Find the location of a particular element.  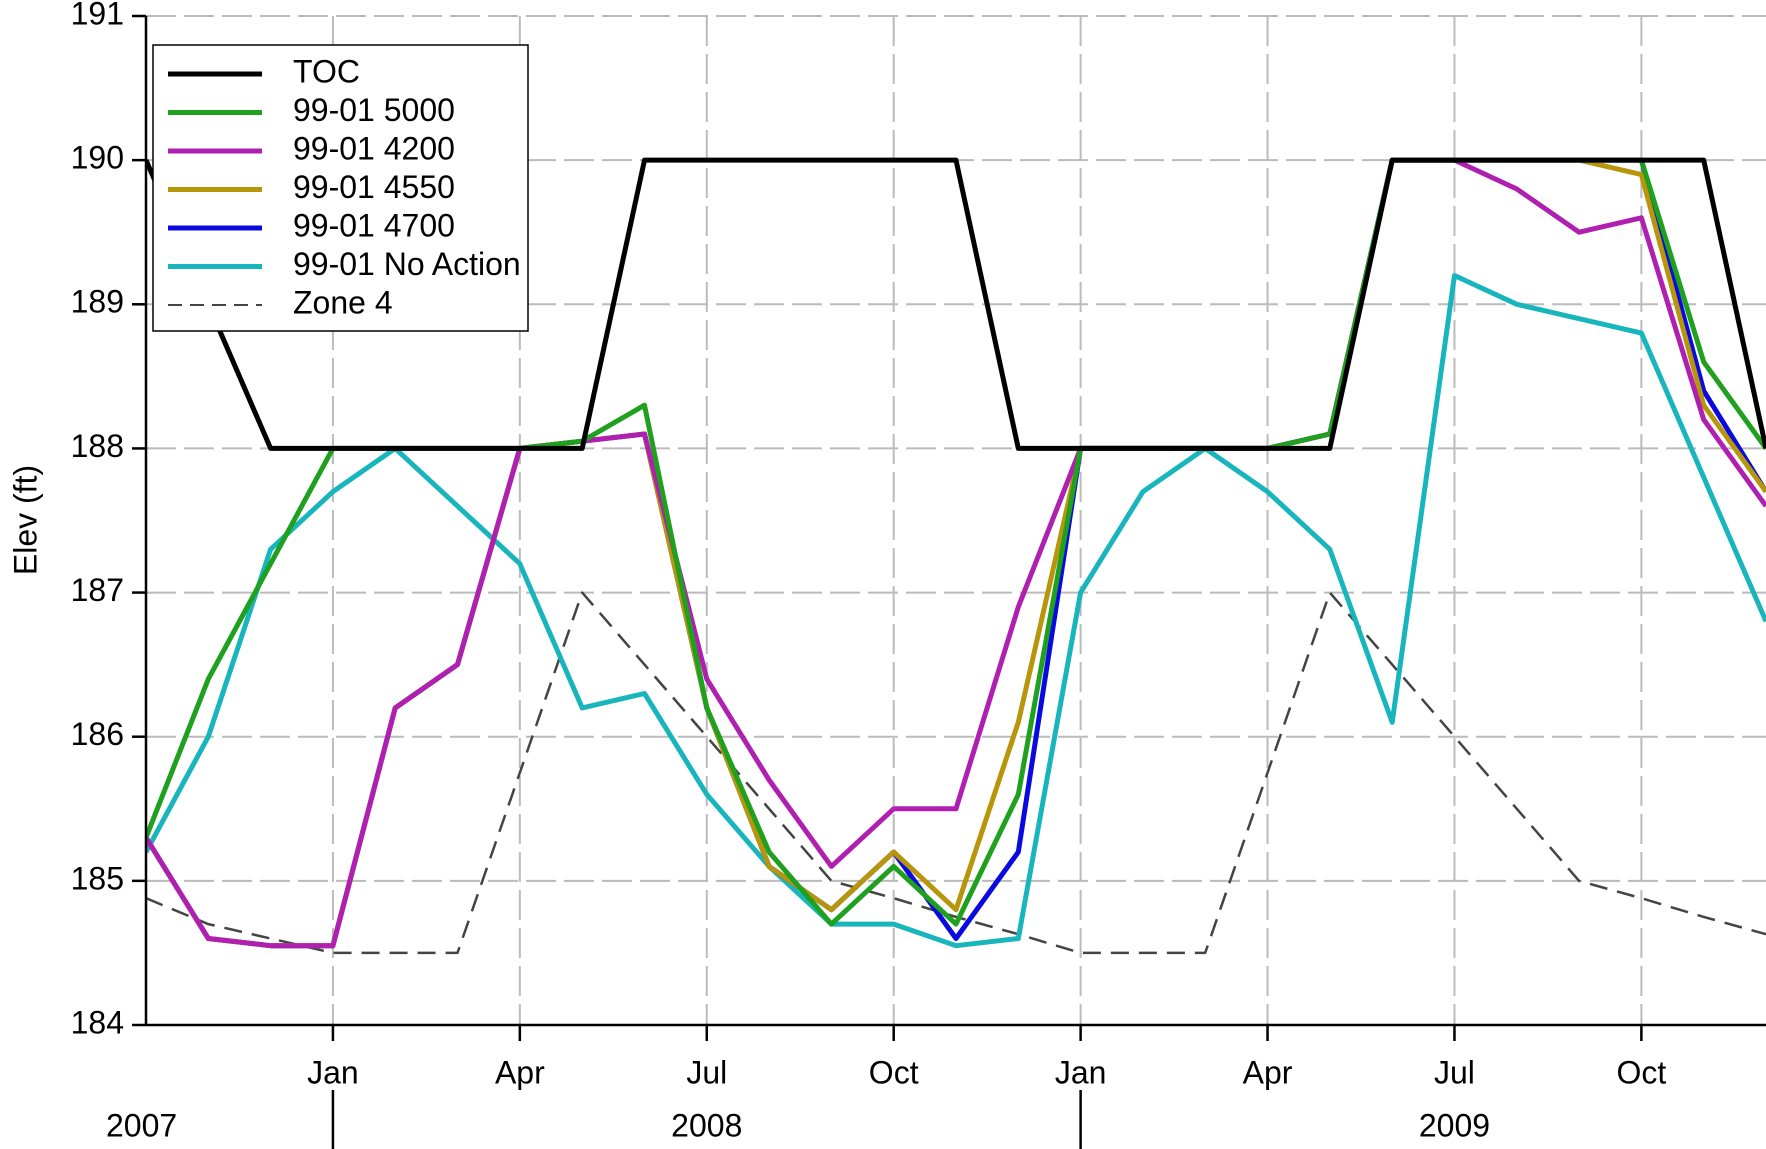

y-tick-label: 186 is located at coordinates (97, 734).